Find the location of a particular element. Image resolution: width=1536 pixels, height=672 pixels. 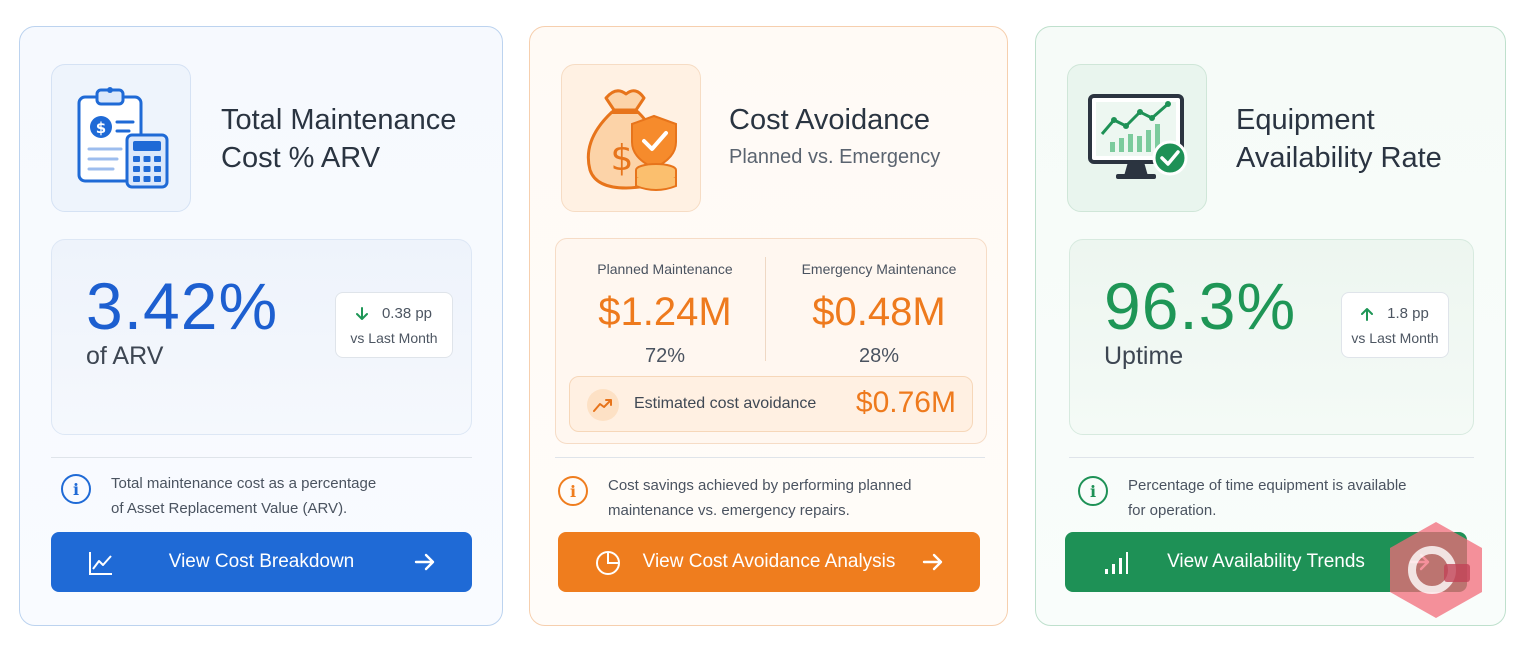

line-chart-icon is located at coordinates (100, 563).